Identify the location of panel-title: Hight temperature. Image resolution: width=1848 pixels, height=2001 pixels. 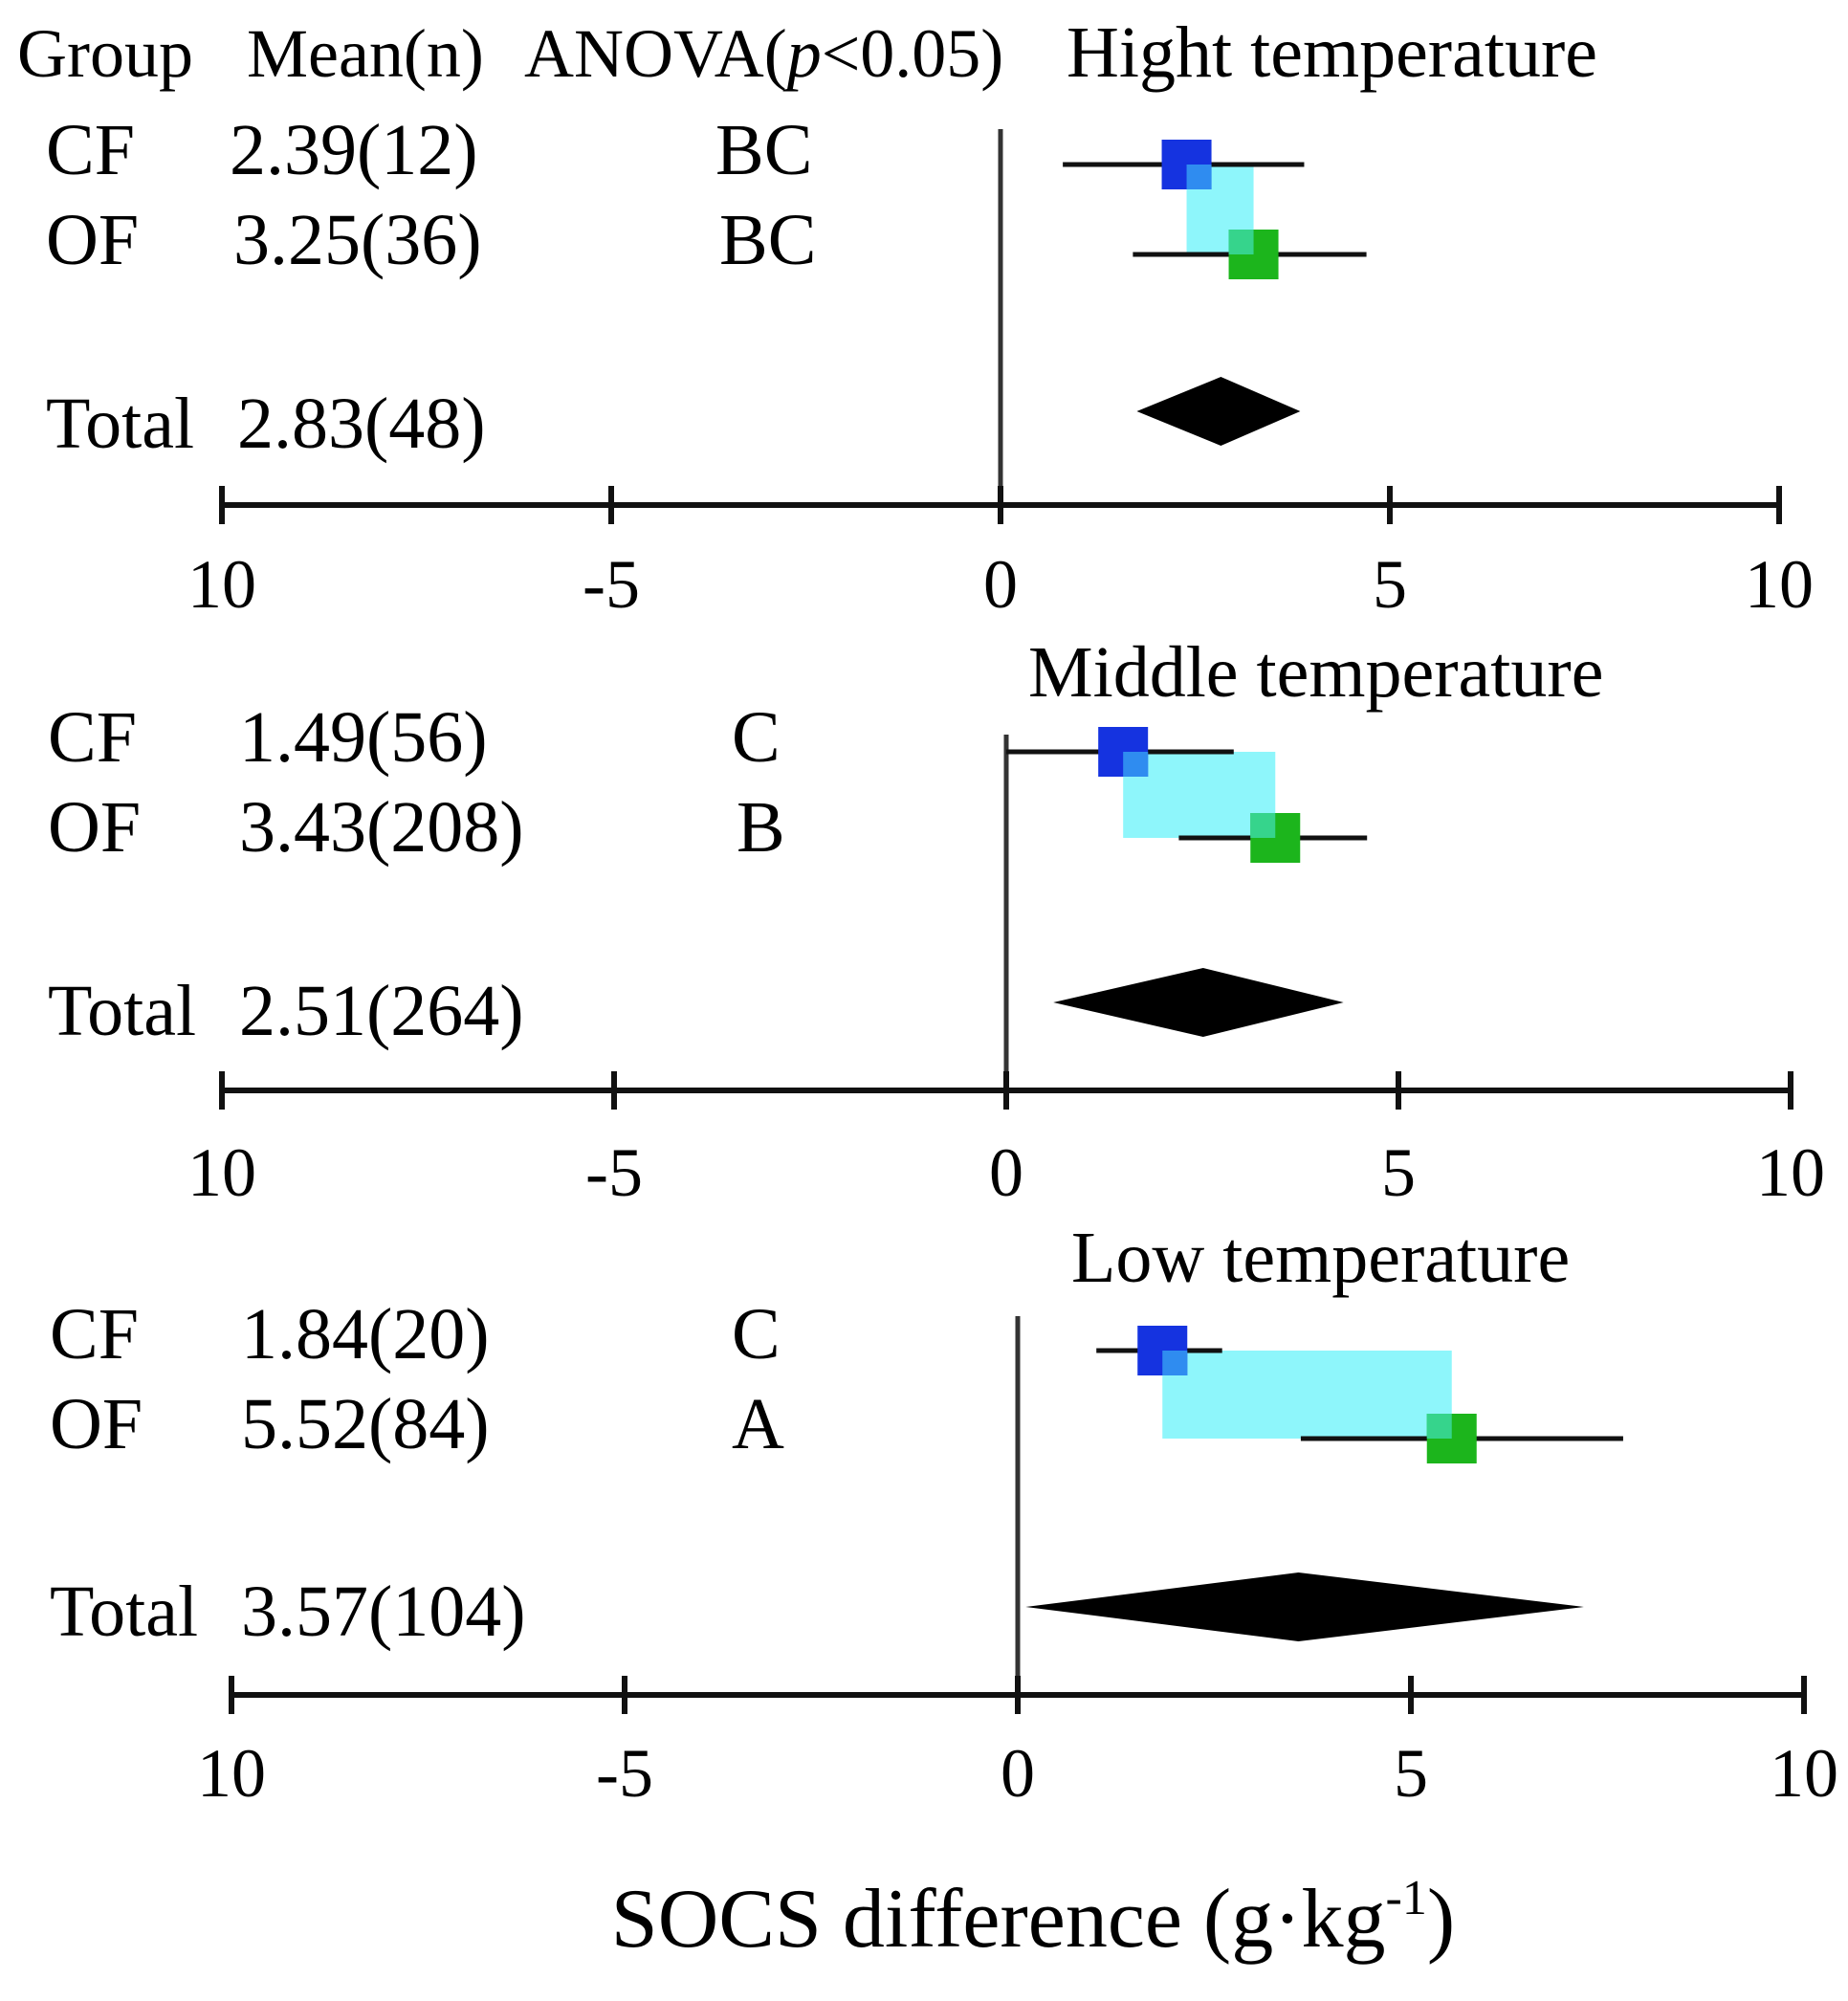
(1332, 52).